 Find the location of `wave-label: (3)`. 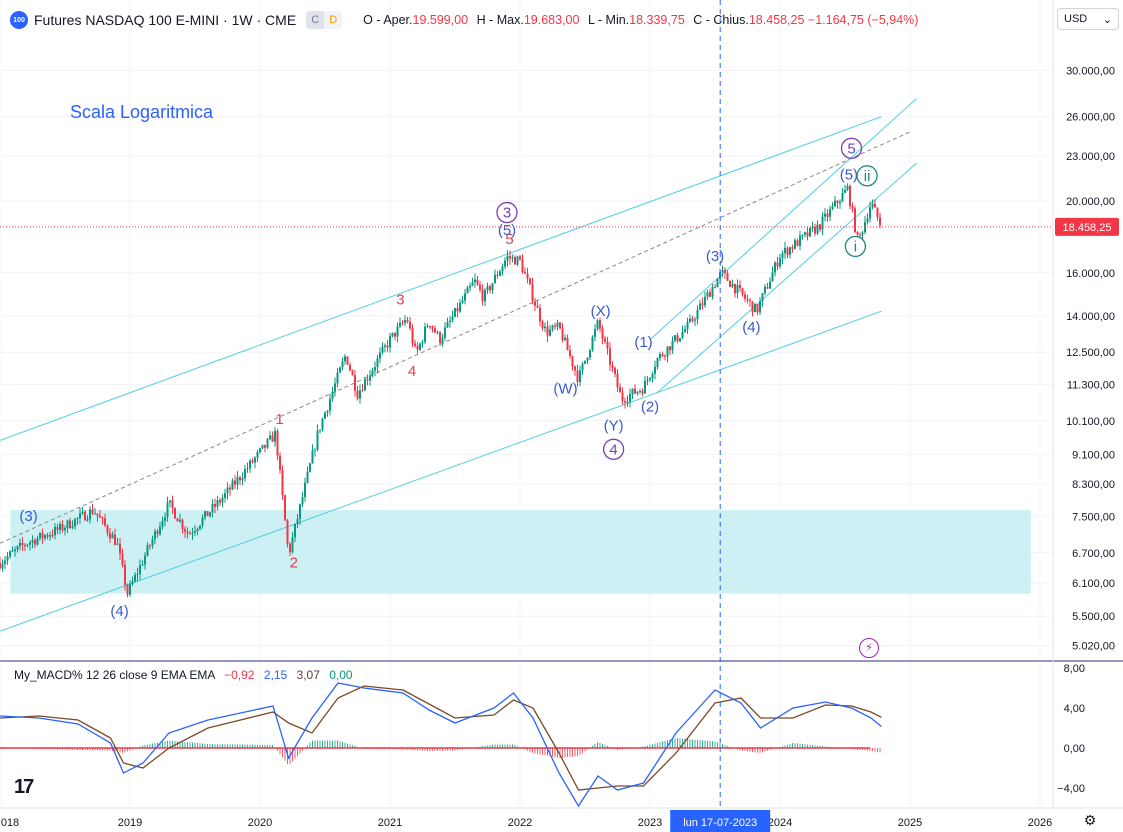

wave-label: (3) is located at coordinates (715, 256).